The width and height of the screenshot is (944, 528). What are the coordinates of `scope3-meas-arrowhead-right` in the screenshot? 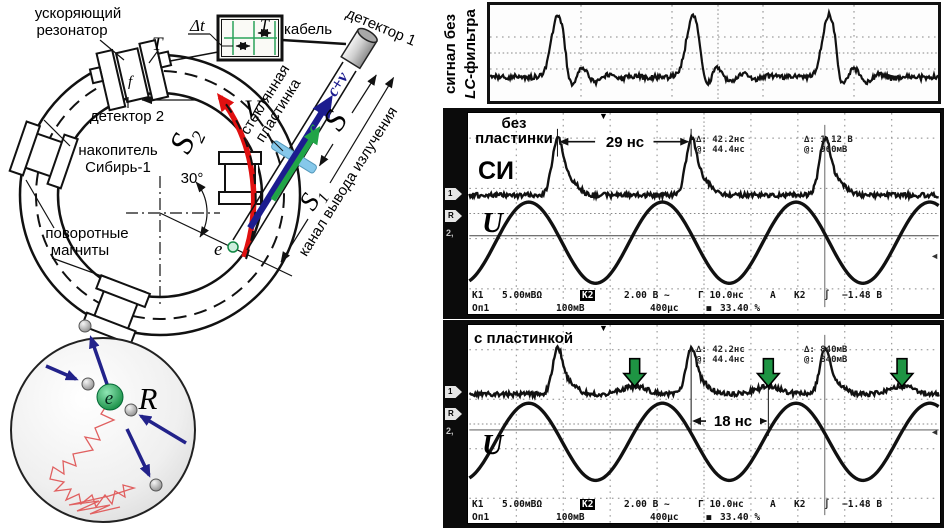 It's located at (763, 421).